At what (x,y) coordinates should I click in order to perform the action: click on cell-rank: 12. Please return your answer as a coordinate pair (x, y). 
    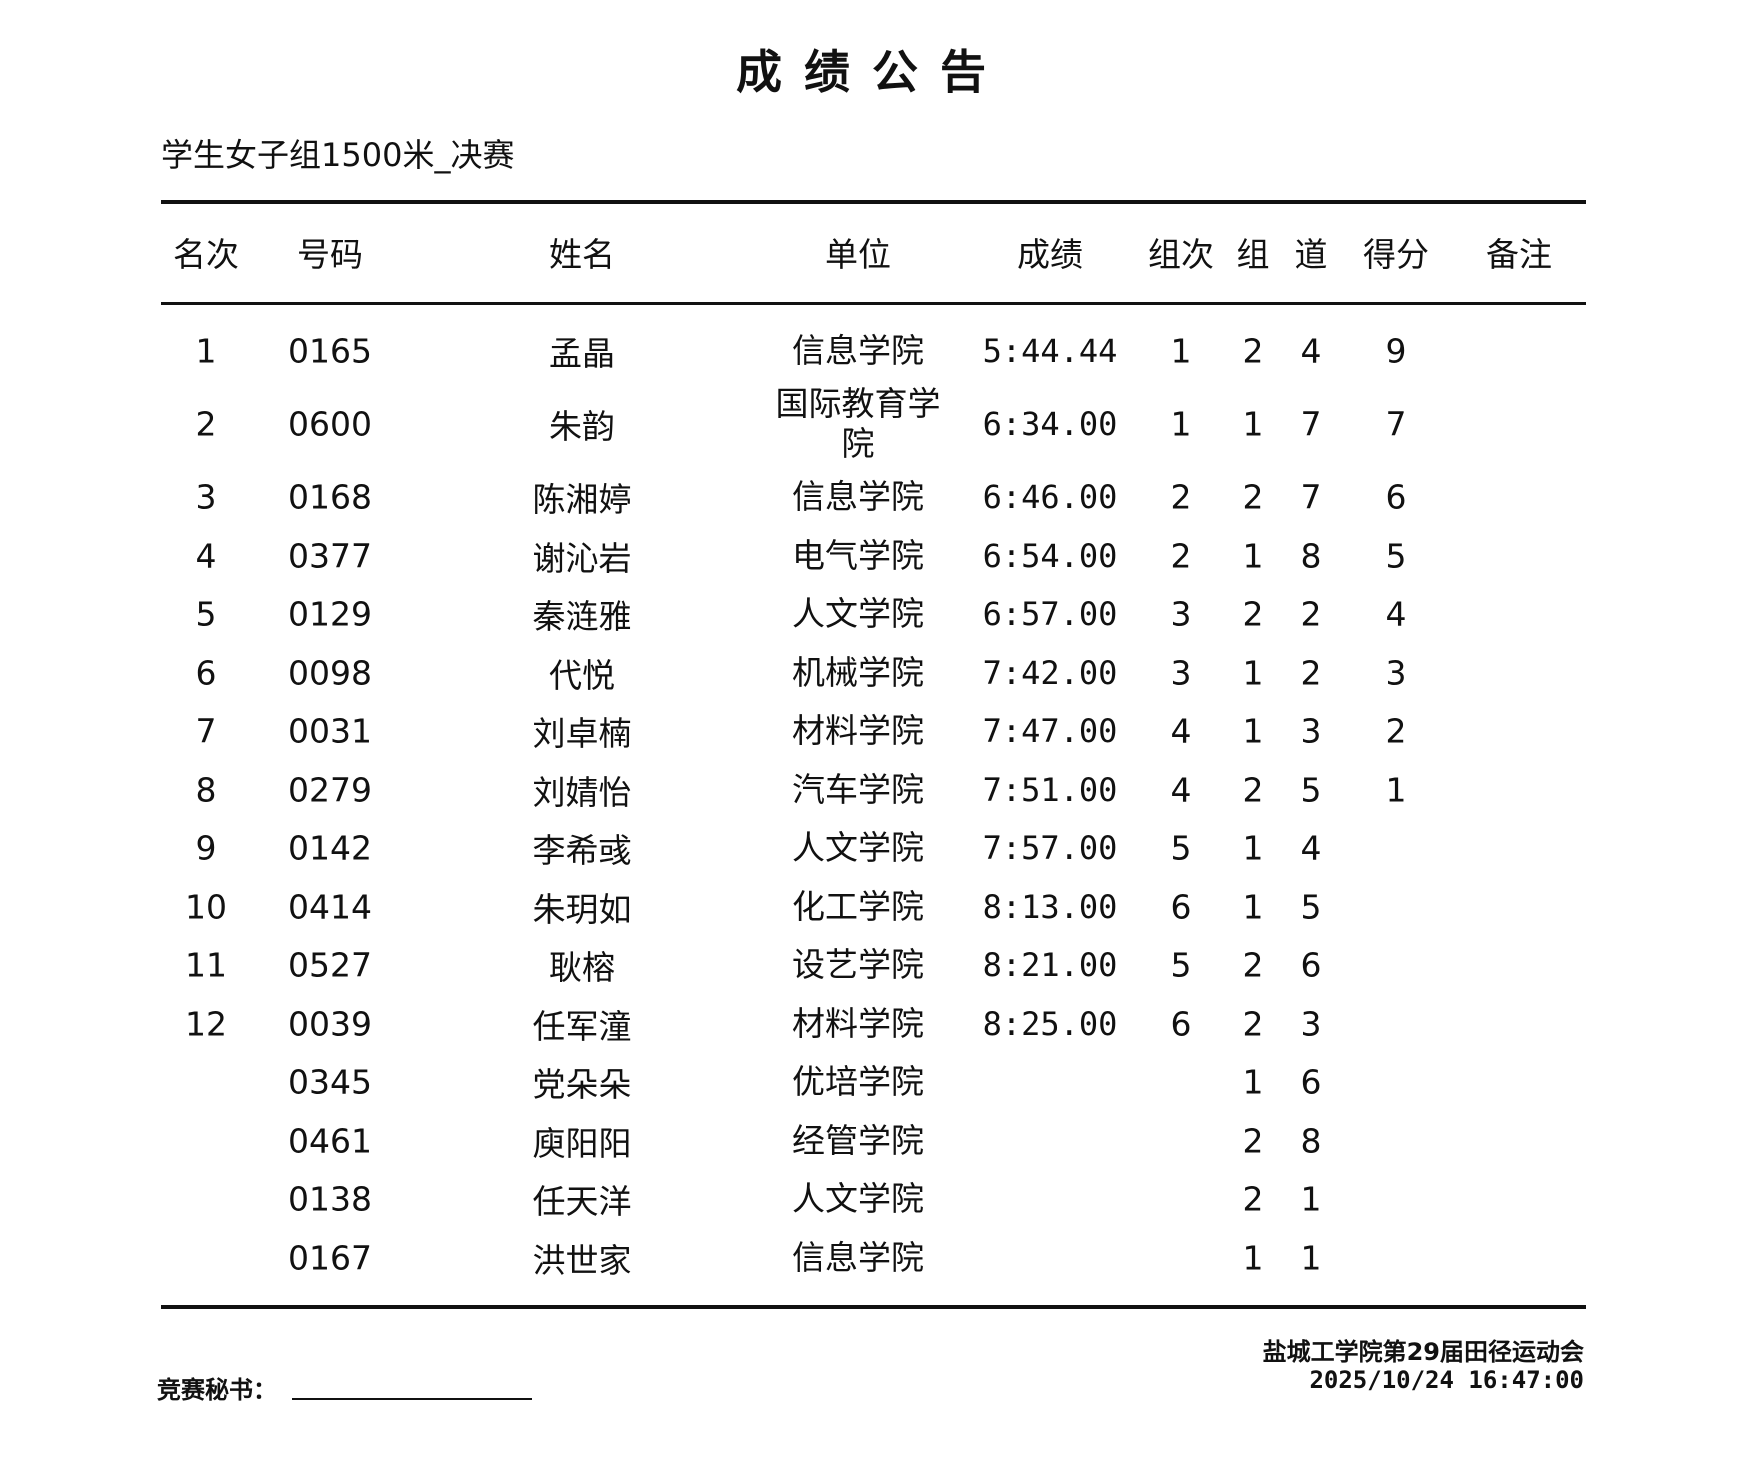
    Looking at the image, I should click on (206, 1023).